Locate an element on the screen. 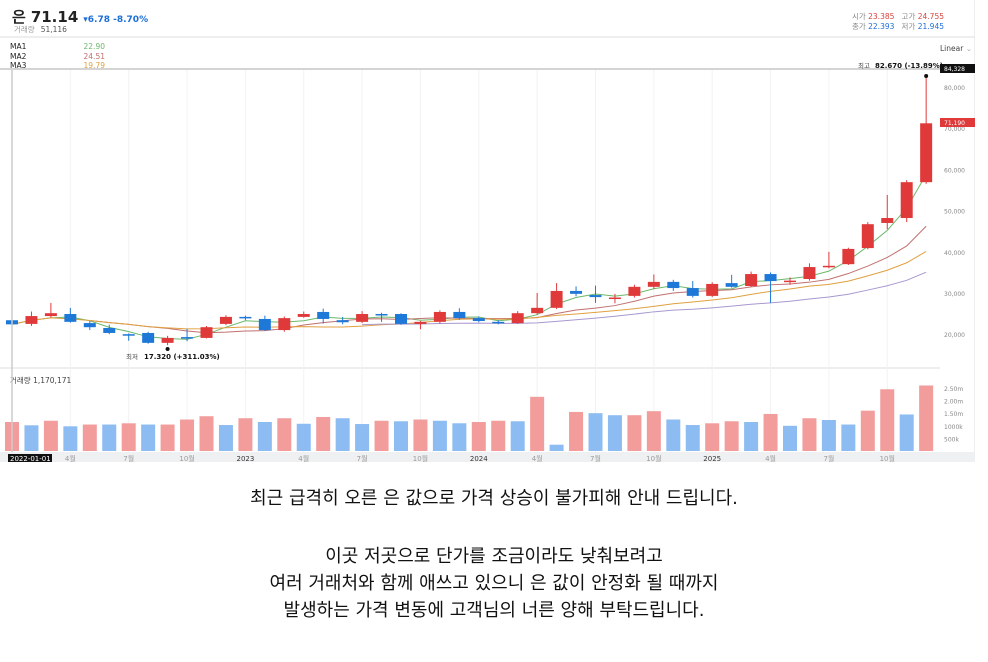 The image size is (988, 662). y-tick-label: 50,000 is located at coordinates (954, 212).